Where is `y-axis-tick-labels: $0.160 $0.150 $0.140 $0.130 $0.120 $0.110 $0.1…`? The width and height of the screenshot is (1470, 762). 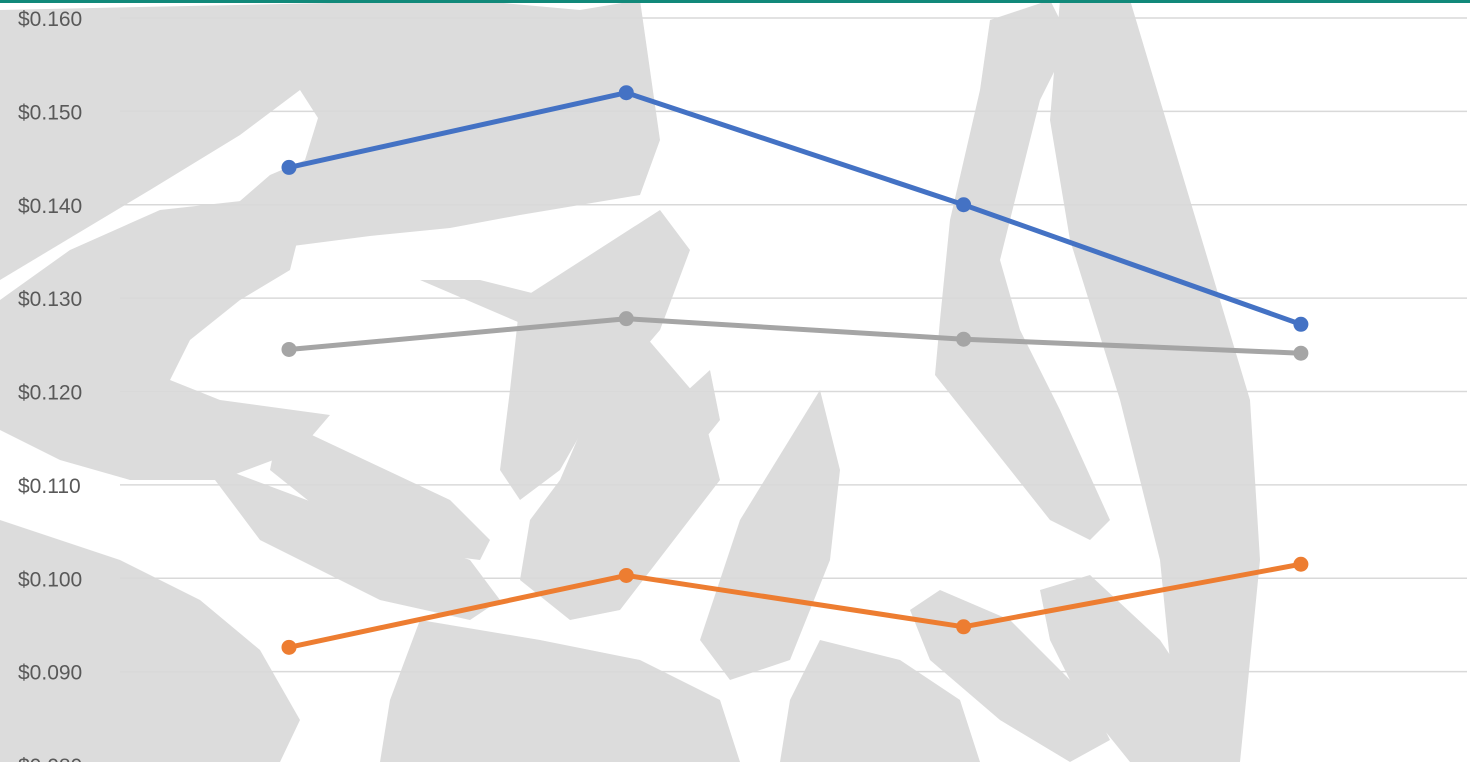 y-axis-tick-labels: $0.160 $0.150 $0.140 $0.130 $0.120 $0.110 $0.1… is located at coordinates (50, 385).